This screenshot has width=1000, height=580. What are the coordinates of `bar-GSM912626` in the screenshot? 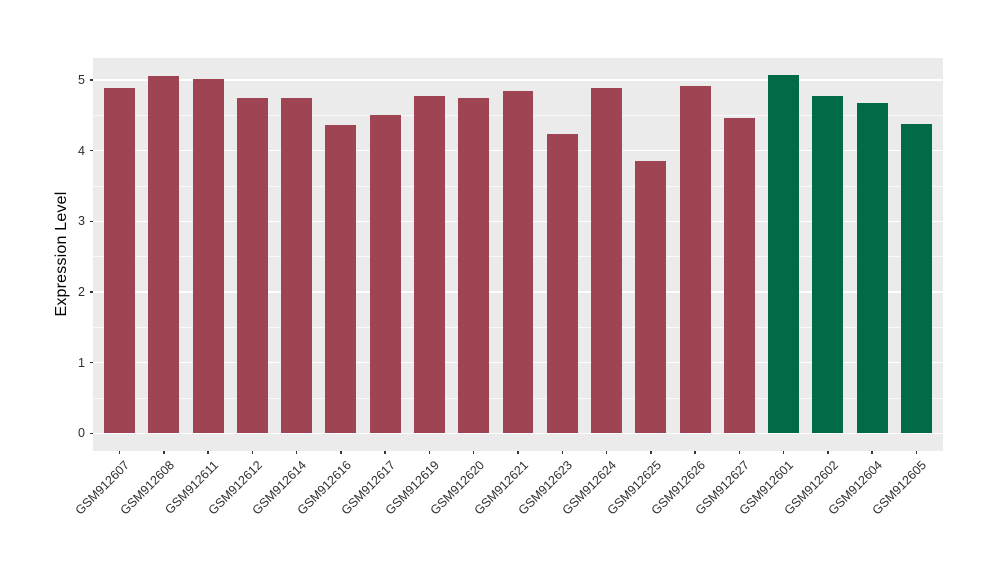 It's located at (695, 260).